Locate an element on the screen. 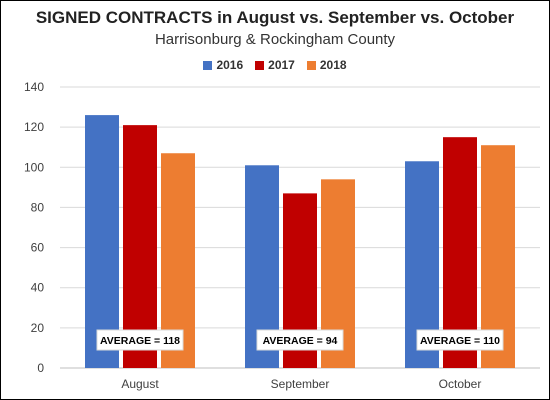 This screenshot has width=550, height=400. x-tick-label: August is located at coordinates (140, 384).